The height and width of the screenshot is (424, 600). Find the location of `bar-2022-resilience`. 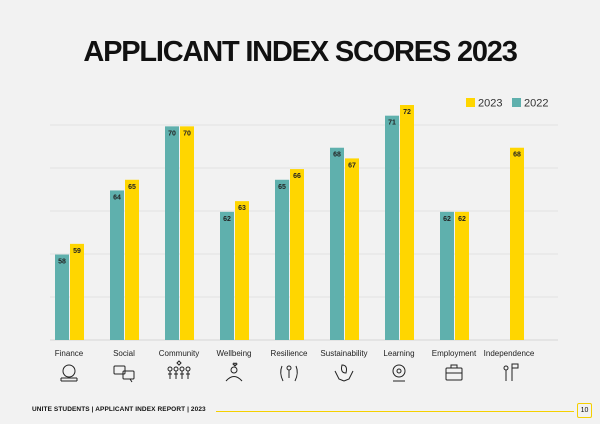

bar-2022-resilience is located at coordinates (282, 259).